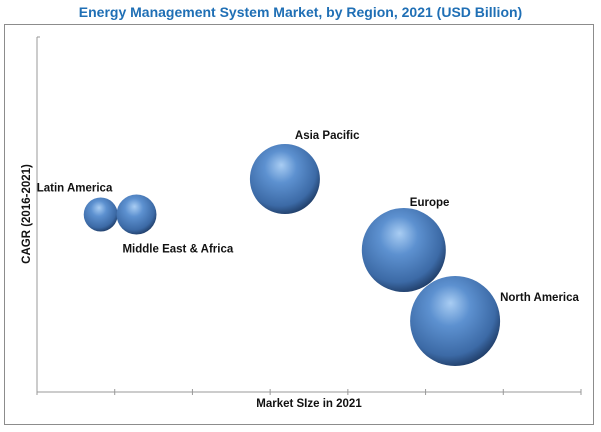  Describe the element at coordinates (403, 250) in the screenshot. I see `bubble-europe` at that location.